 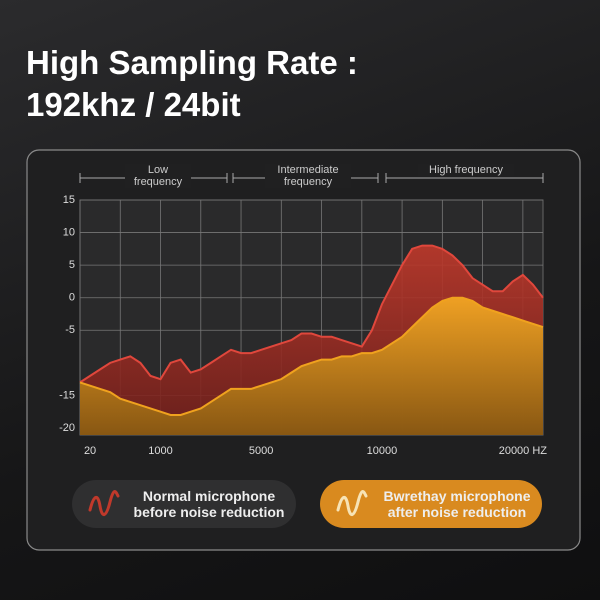 What do you see at coordinates (90, 451) in the screenshot?
I see `x-tick-label: 20` at bounding box center [90, 451].